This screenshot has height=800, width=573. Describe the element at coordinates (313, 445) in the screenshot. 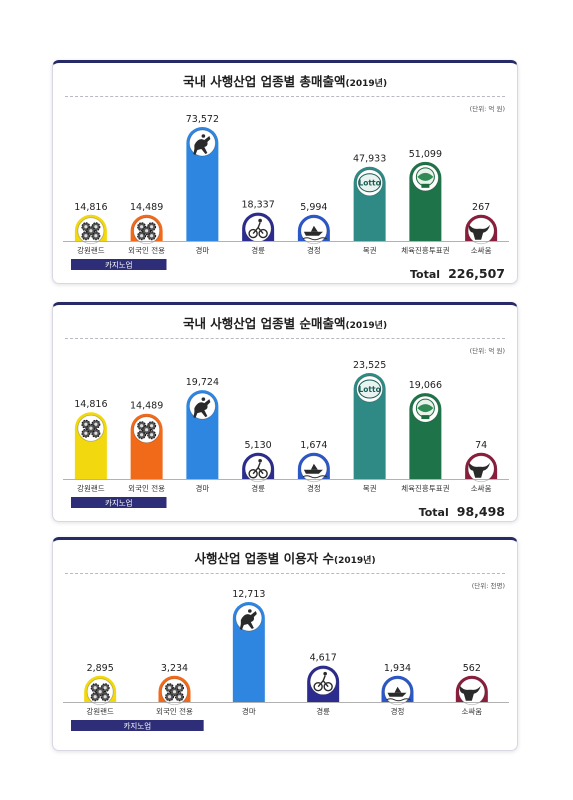

I see `value-label: 1,674` at that location.